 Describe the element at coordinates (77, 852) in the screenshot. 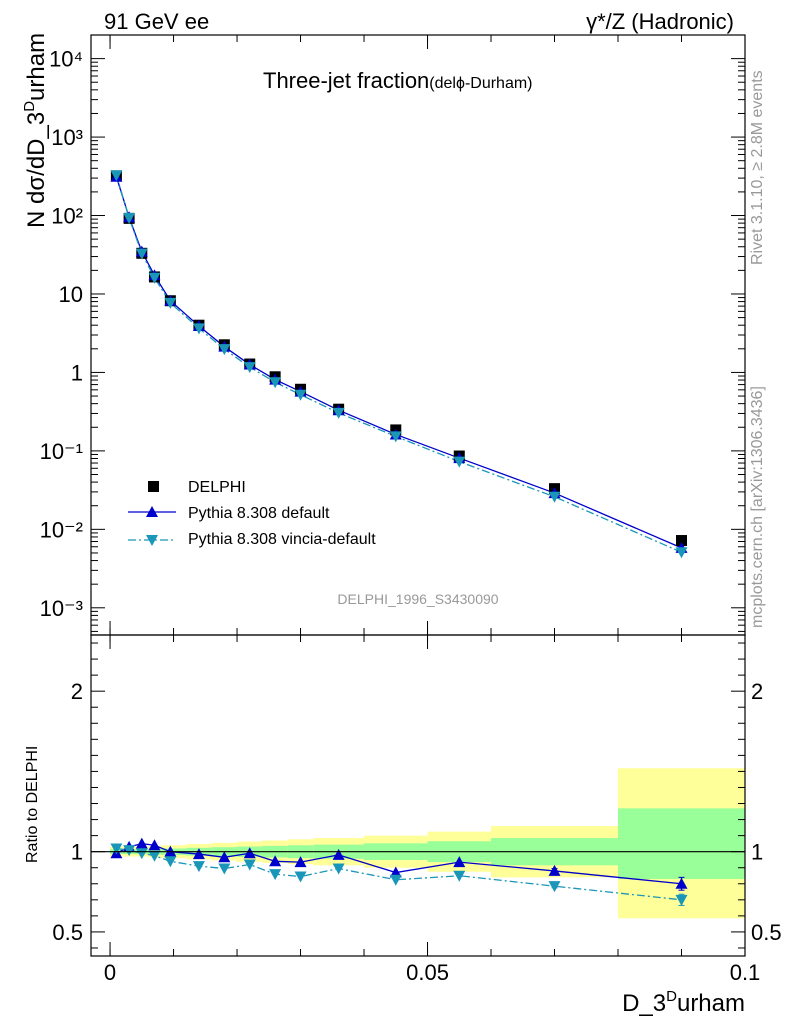

I see `ratio-y-tick-label-left-1: 1` at that location.